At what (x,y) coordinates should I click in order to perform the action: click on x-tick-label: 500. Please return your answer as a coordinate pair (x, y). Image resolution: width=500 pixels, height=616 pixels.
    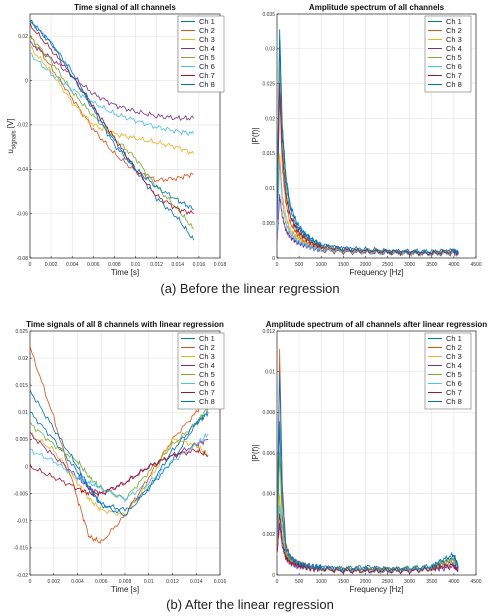
    Looking at the image, I should click on (299, 265).